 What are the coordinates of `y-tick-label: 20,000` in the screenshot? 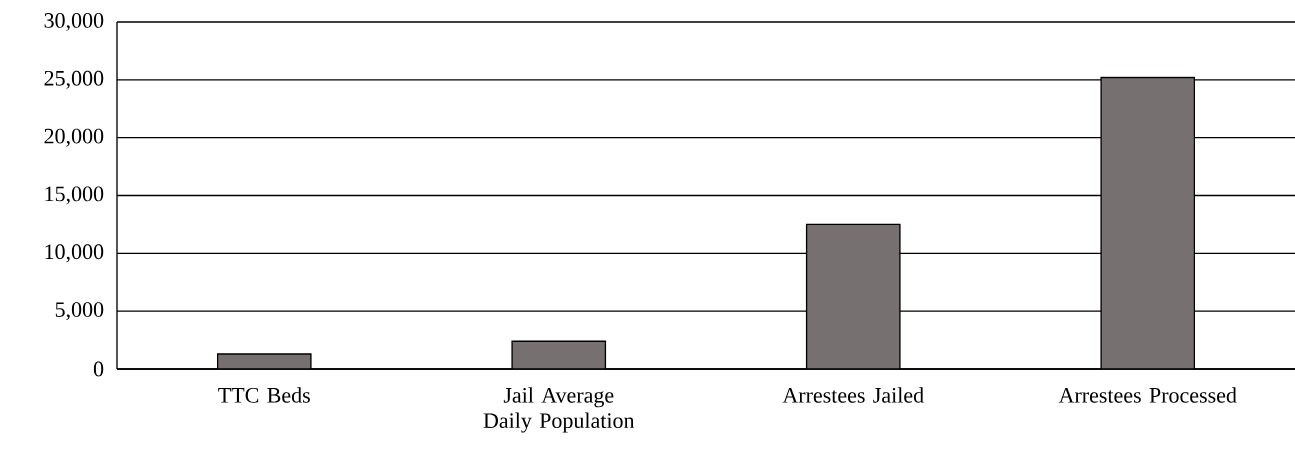 It's located at (74, 137).